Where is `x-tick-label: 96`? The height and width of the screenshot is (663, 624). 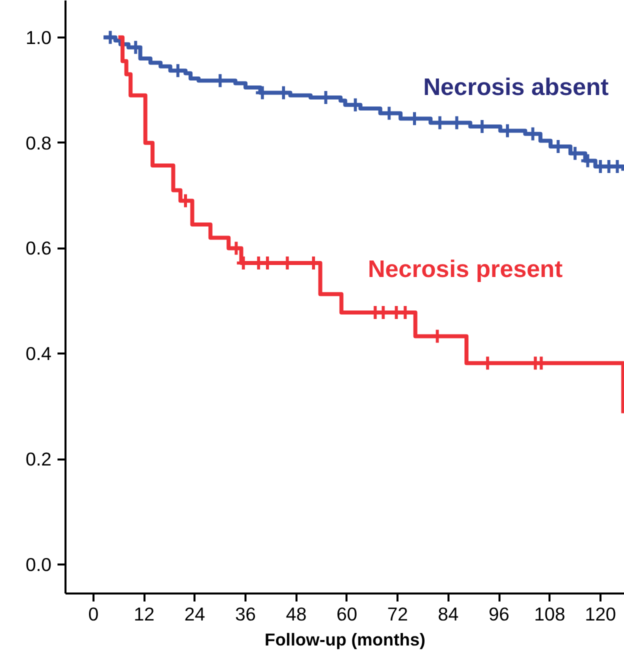
x-tick-label: 96 is located at coordinates (499, 614).